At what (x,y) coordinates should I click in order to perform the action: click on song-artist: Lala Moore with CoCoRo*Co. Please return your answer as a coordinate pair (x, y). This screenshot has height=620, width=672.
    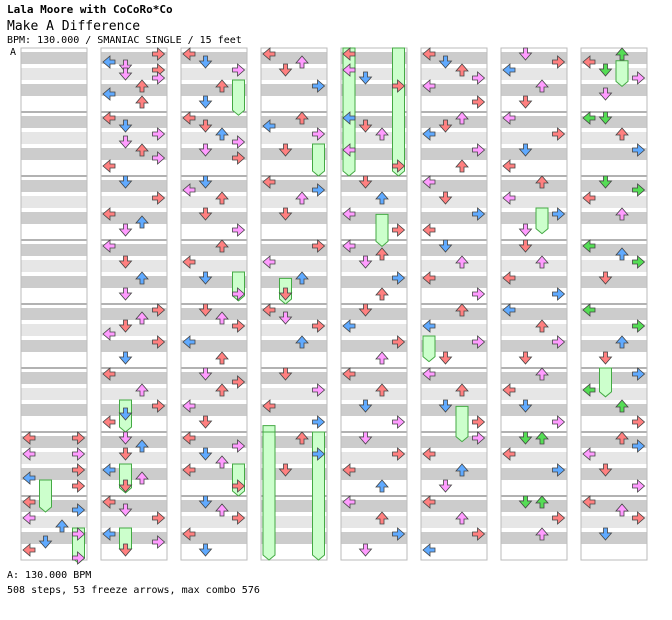
    Looking at the image, I should click on (90, 9).